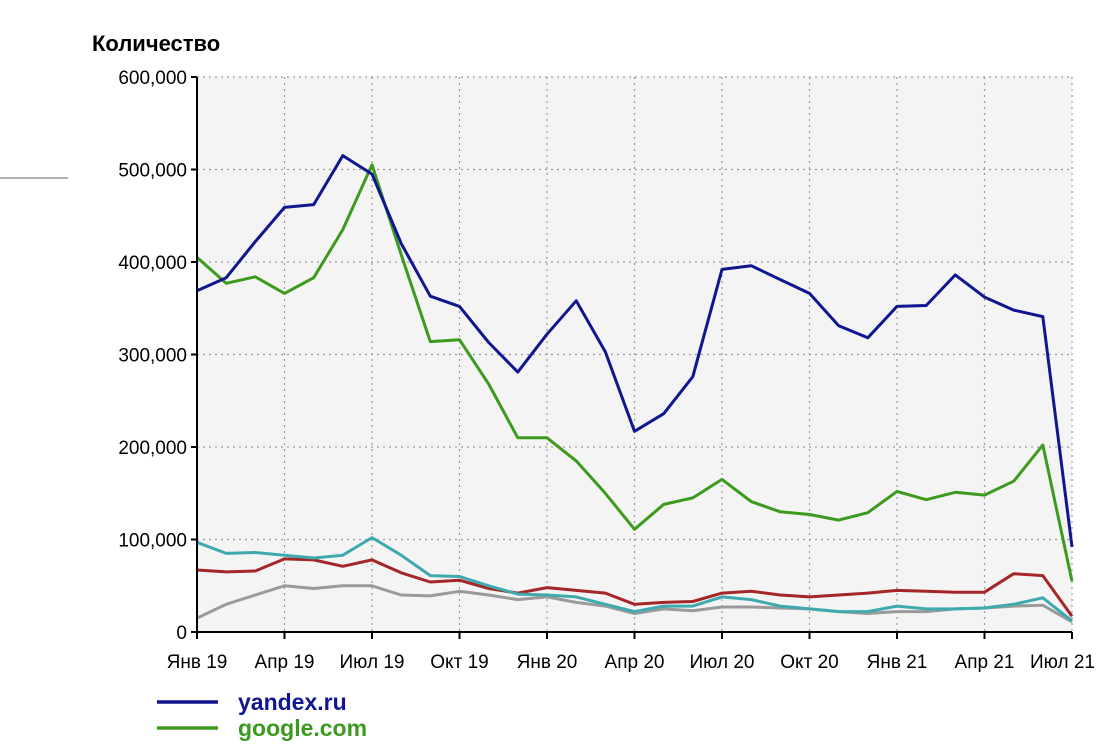 The height and width of the screenshot is (744, 1102). Describe the element at coordinates (372, 662) in the screenshot. I see `x-tick-label: Июл 19` at that location.